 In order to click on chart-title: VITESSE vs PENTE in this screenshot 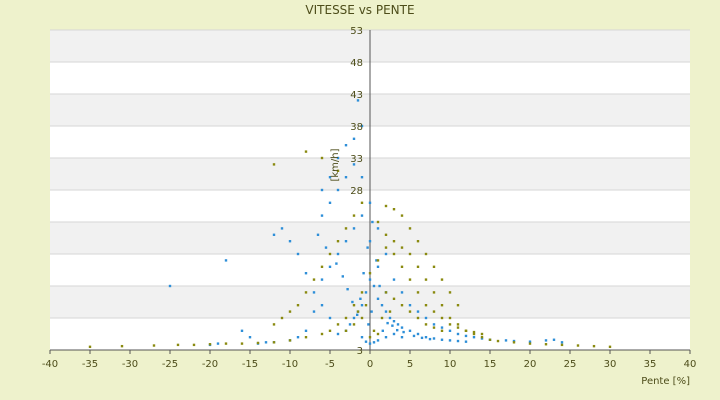, I will do `click(359, 10)`.